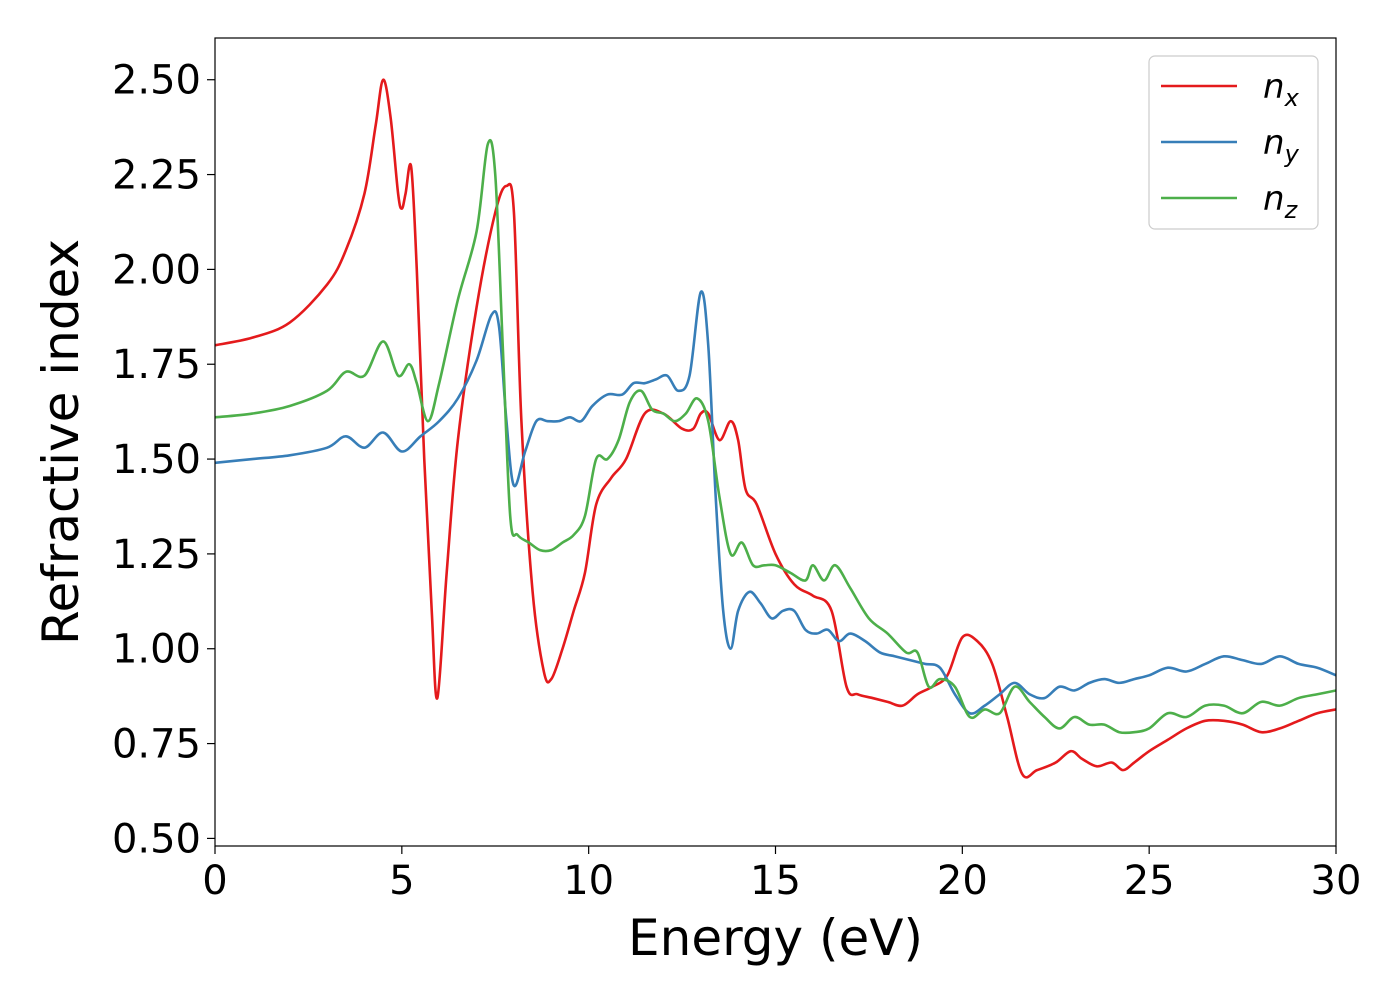 The height and width of the screenshot is (1000, 1400). I want to click on y-axis-ticks: 0.50 0.75 1.00 1.25 1.50 1.75 2.00 2.25 2.50, so click(163, 460).